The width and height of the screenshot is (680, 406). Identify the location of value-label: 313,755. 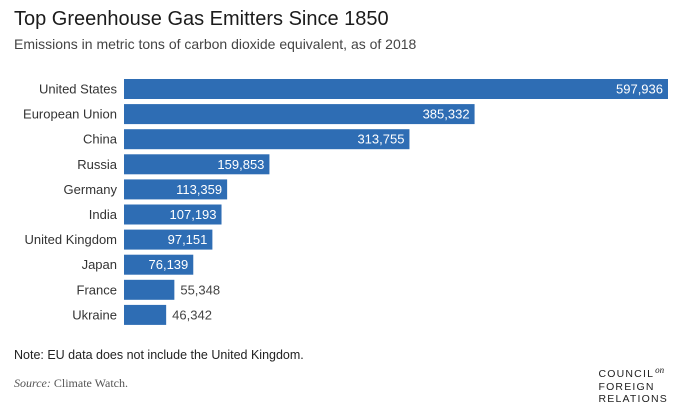
(380, 139).